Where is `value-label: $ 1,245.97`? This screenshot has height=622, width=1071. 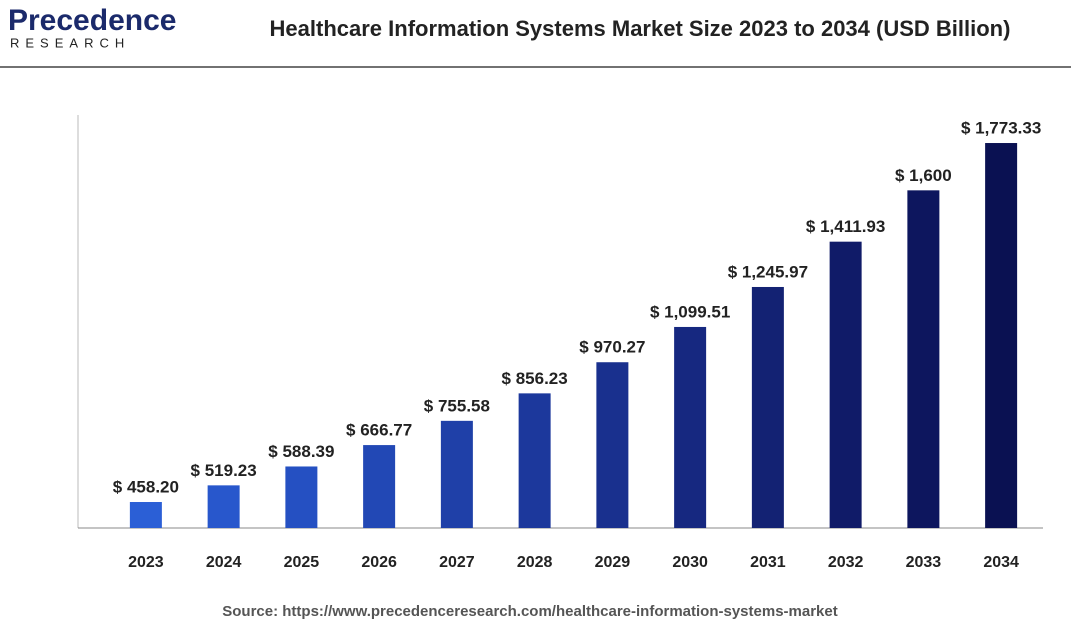 value-label: $ 1,245.97 is located at coordinates (768, 271).